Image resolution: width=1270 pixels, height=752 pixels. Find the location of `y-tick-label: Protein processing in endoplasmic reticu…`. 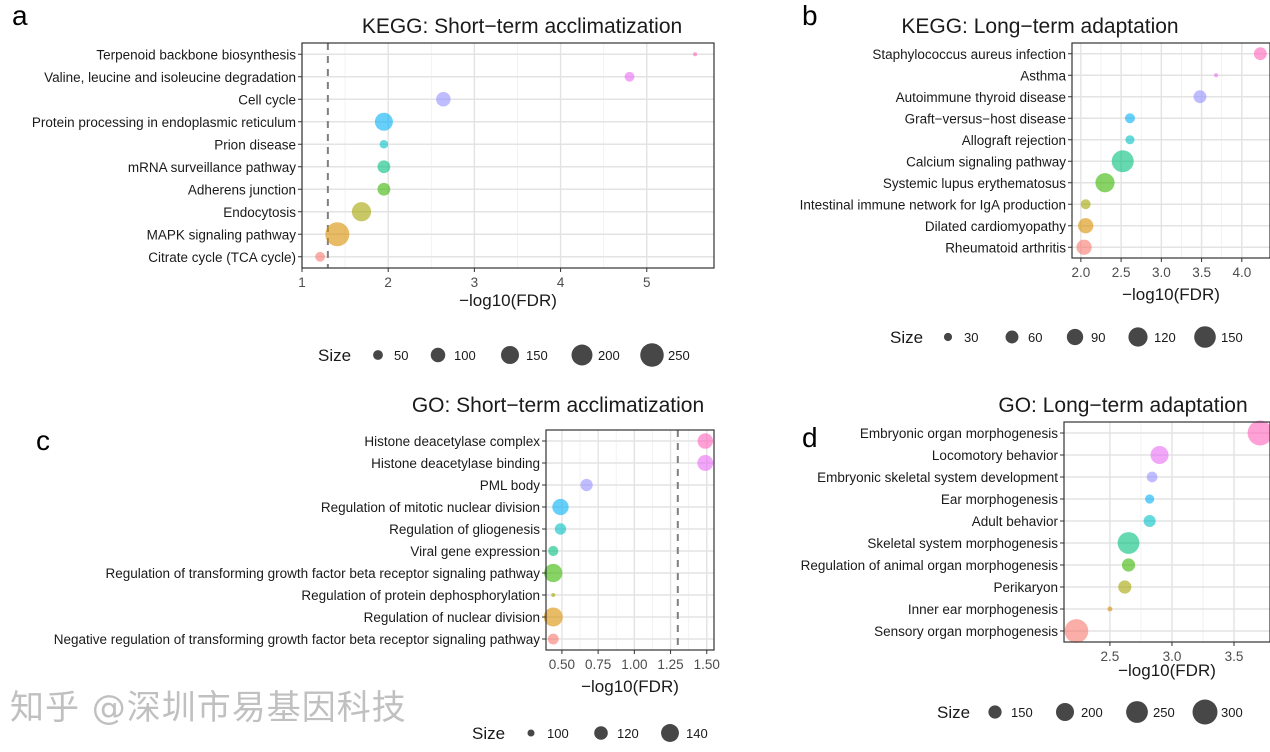

y-tick-label: Protein processing in endoplasmic reticu… is located at coordinates (164, 122).